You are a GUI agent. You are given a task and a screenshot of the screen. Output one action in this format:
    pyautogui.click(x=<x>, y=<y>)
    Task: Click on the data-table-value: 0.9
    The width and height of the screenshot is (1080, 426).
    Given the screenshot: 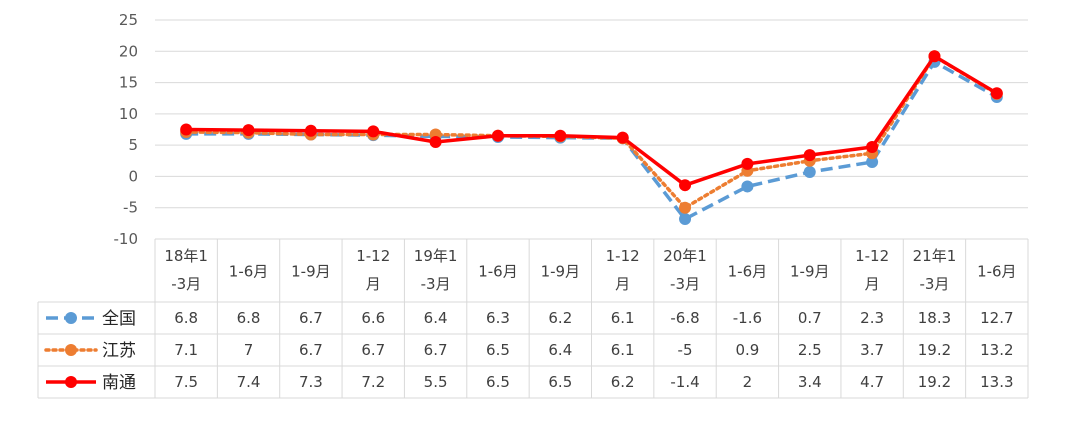 What is the action you would take?
    pyautogui.click(x=747, y=350)
    